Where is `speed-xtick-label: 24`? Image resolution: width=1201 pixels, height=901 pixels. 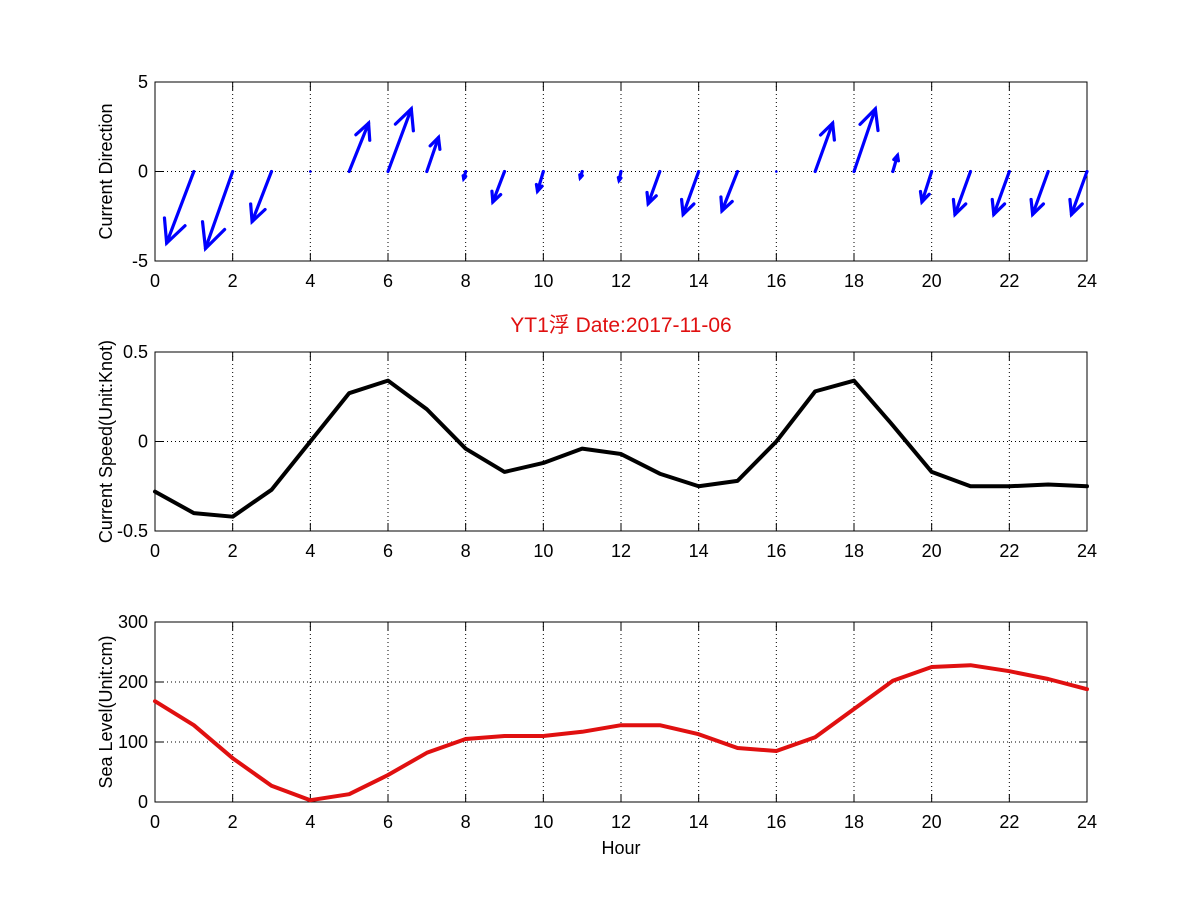
speed-xtick-label: 24 is located at coordinates (1087, 551).